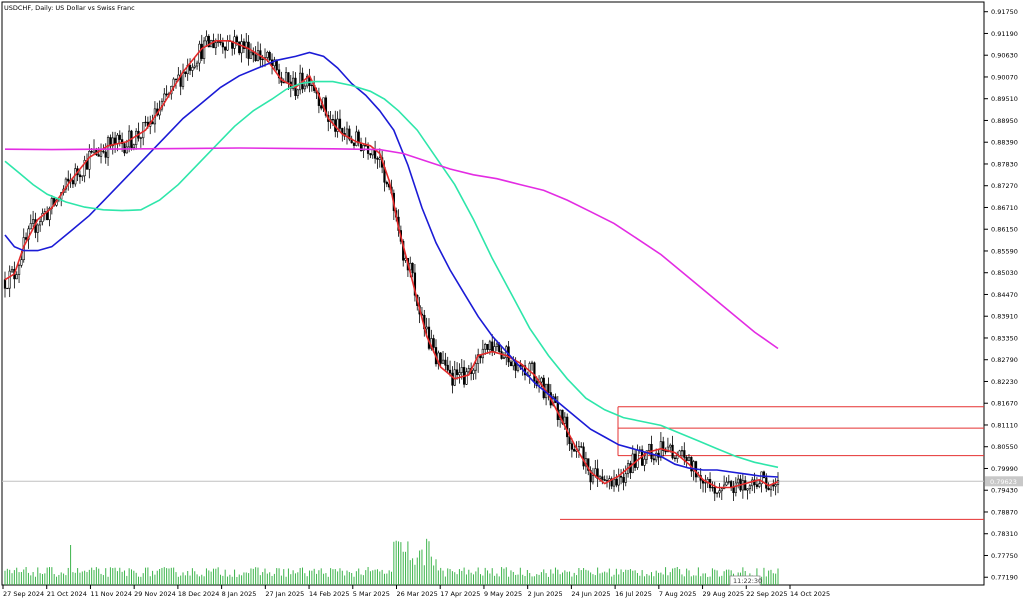  I want to click on x-tick-label: 27 Jan 2025, so click(284, 594).